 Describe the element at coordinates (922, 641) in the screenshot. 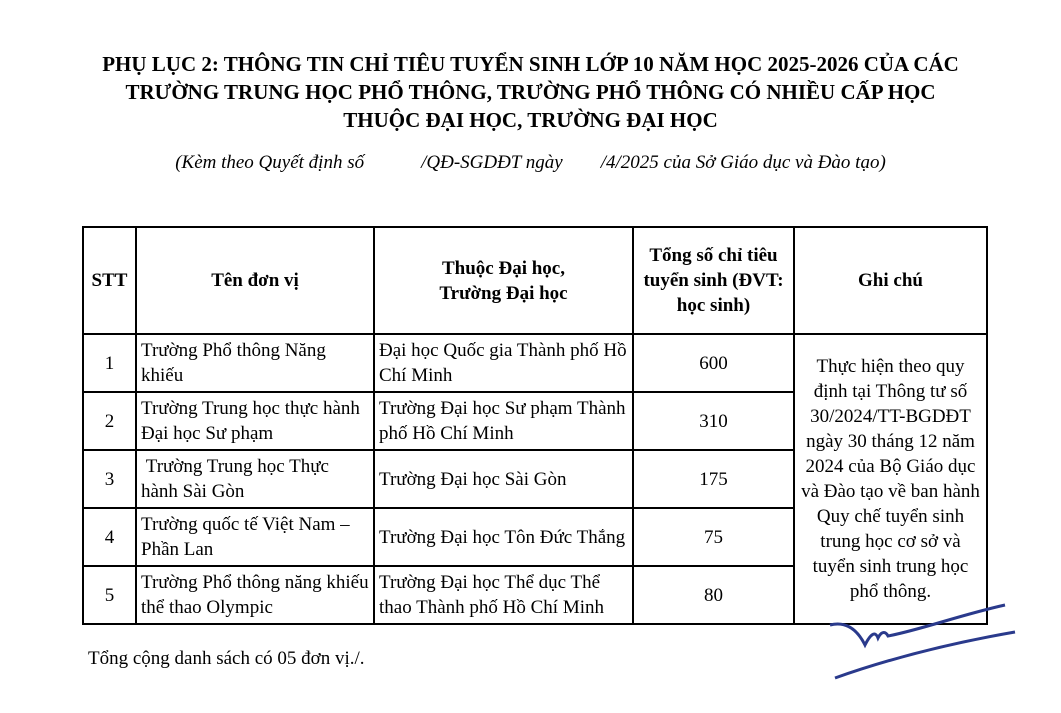

I see `signature` at that location.